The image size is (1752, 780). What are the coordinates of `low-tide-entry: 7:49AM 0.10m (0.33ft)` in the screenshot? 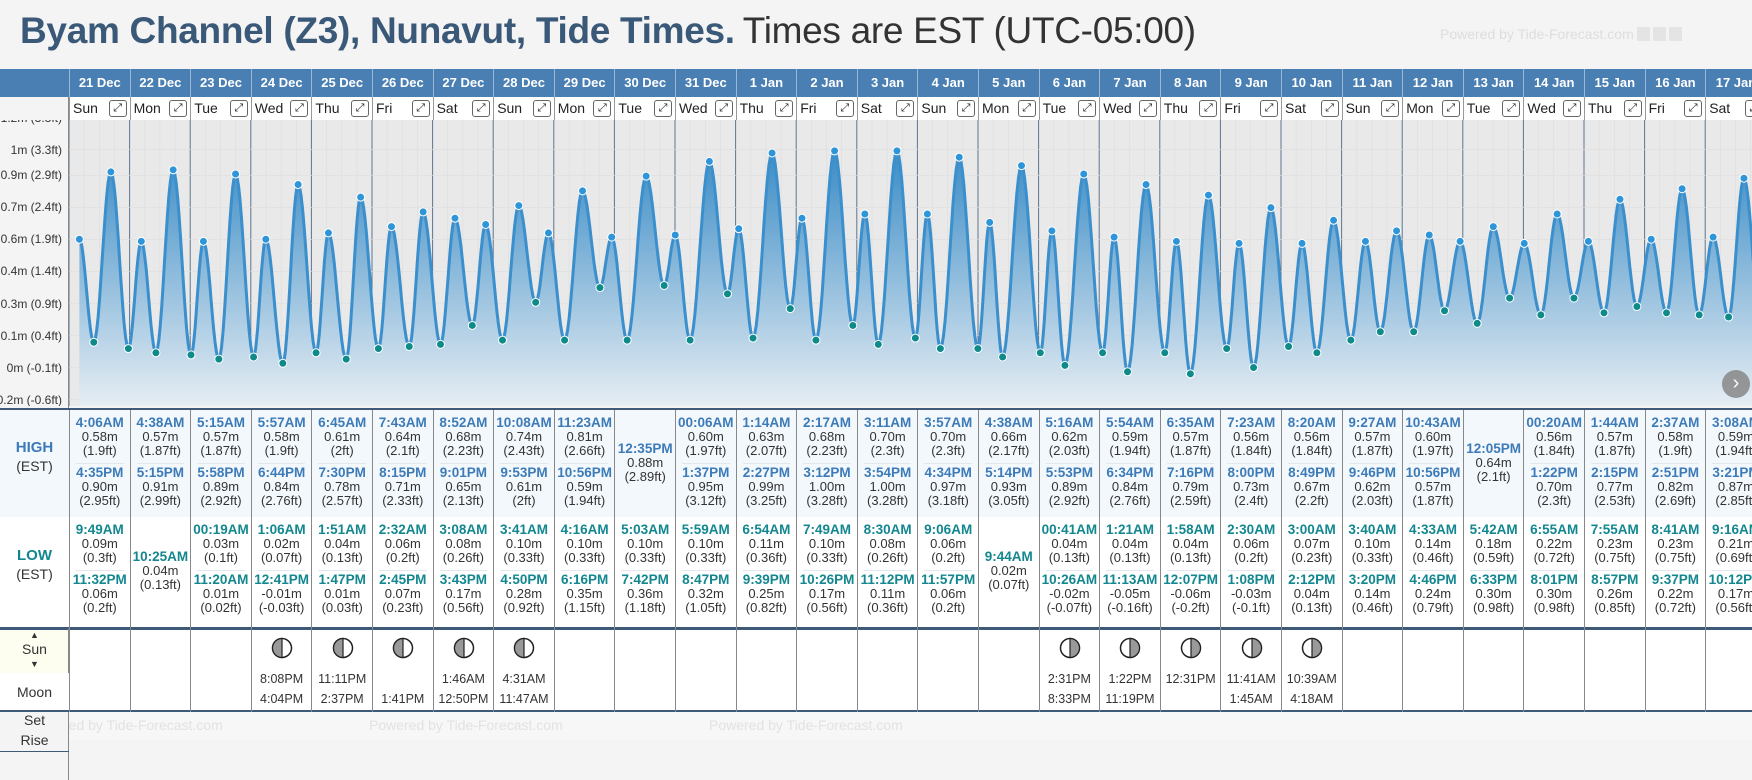 It's located at (827, 544).